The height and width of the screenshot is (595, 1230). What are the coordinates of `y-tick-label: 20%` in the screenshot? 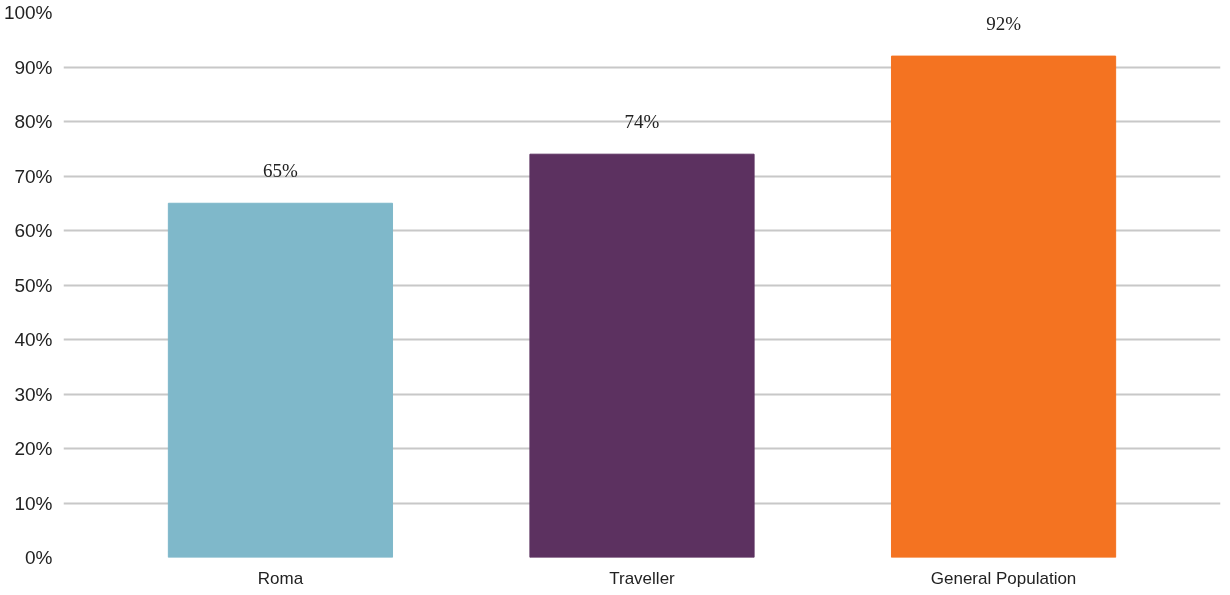 It's located at (33, 448).